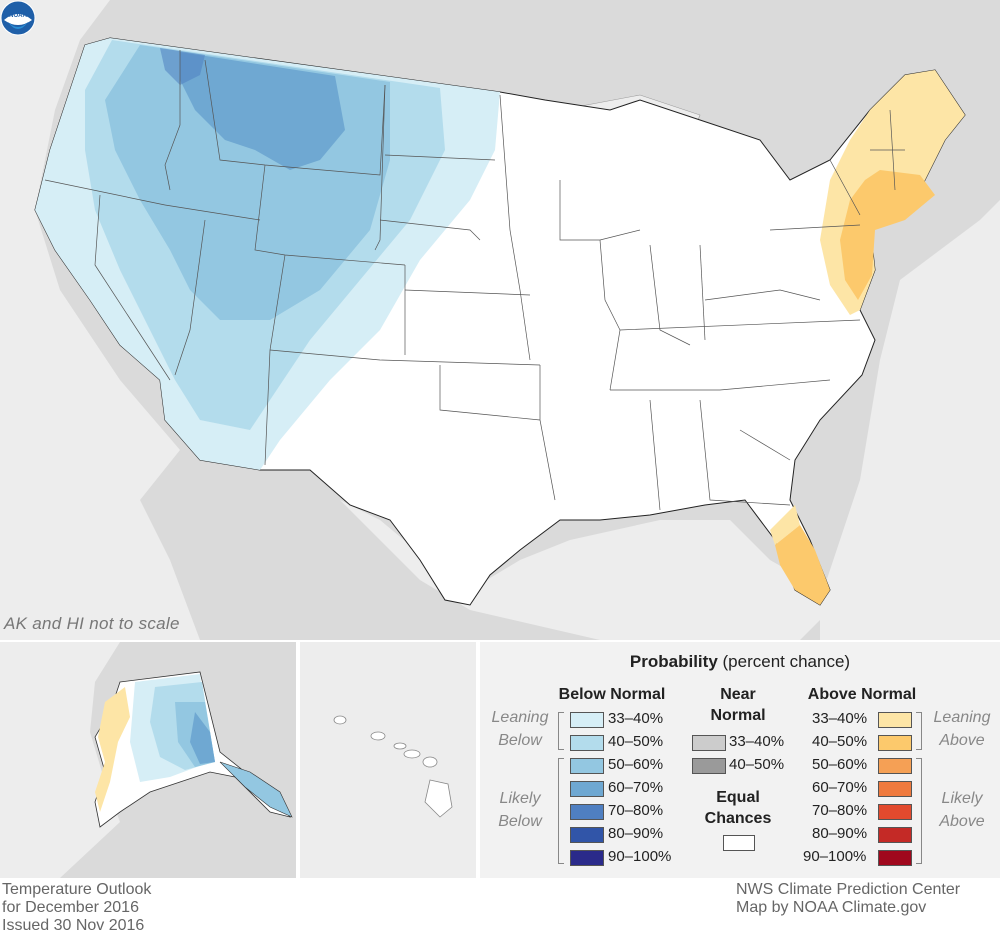  I want to click on range-near-0: 33–40%, so click(757, 741).